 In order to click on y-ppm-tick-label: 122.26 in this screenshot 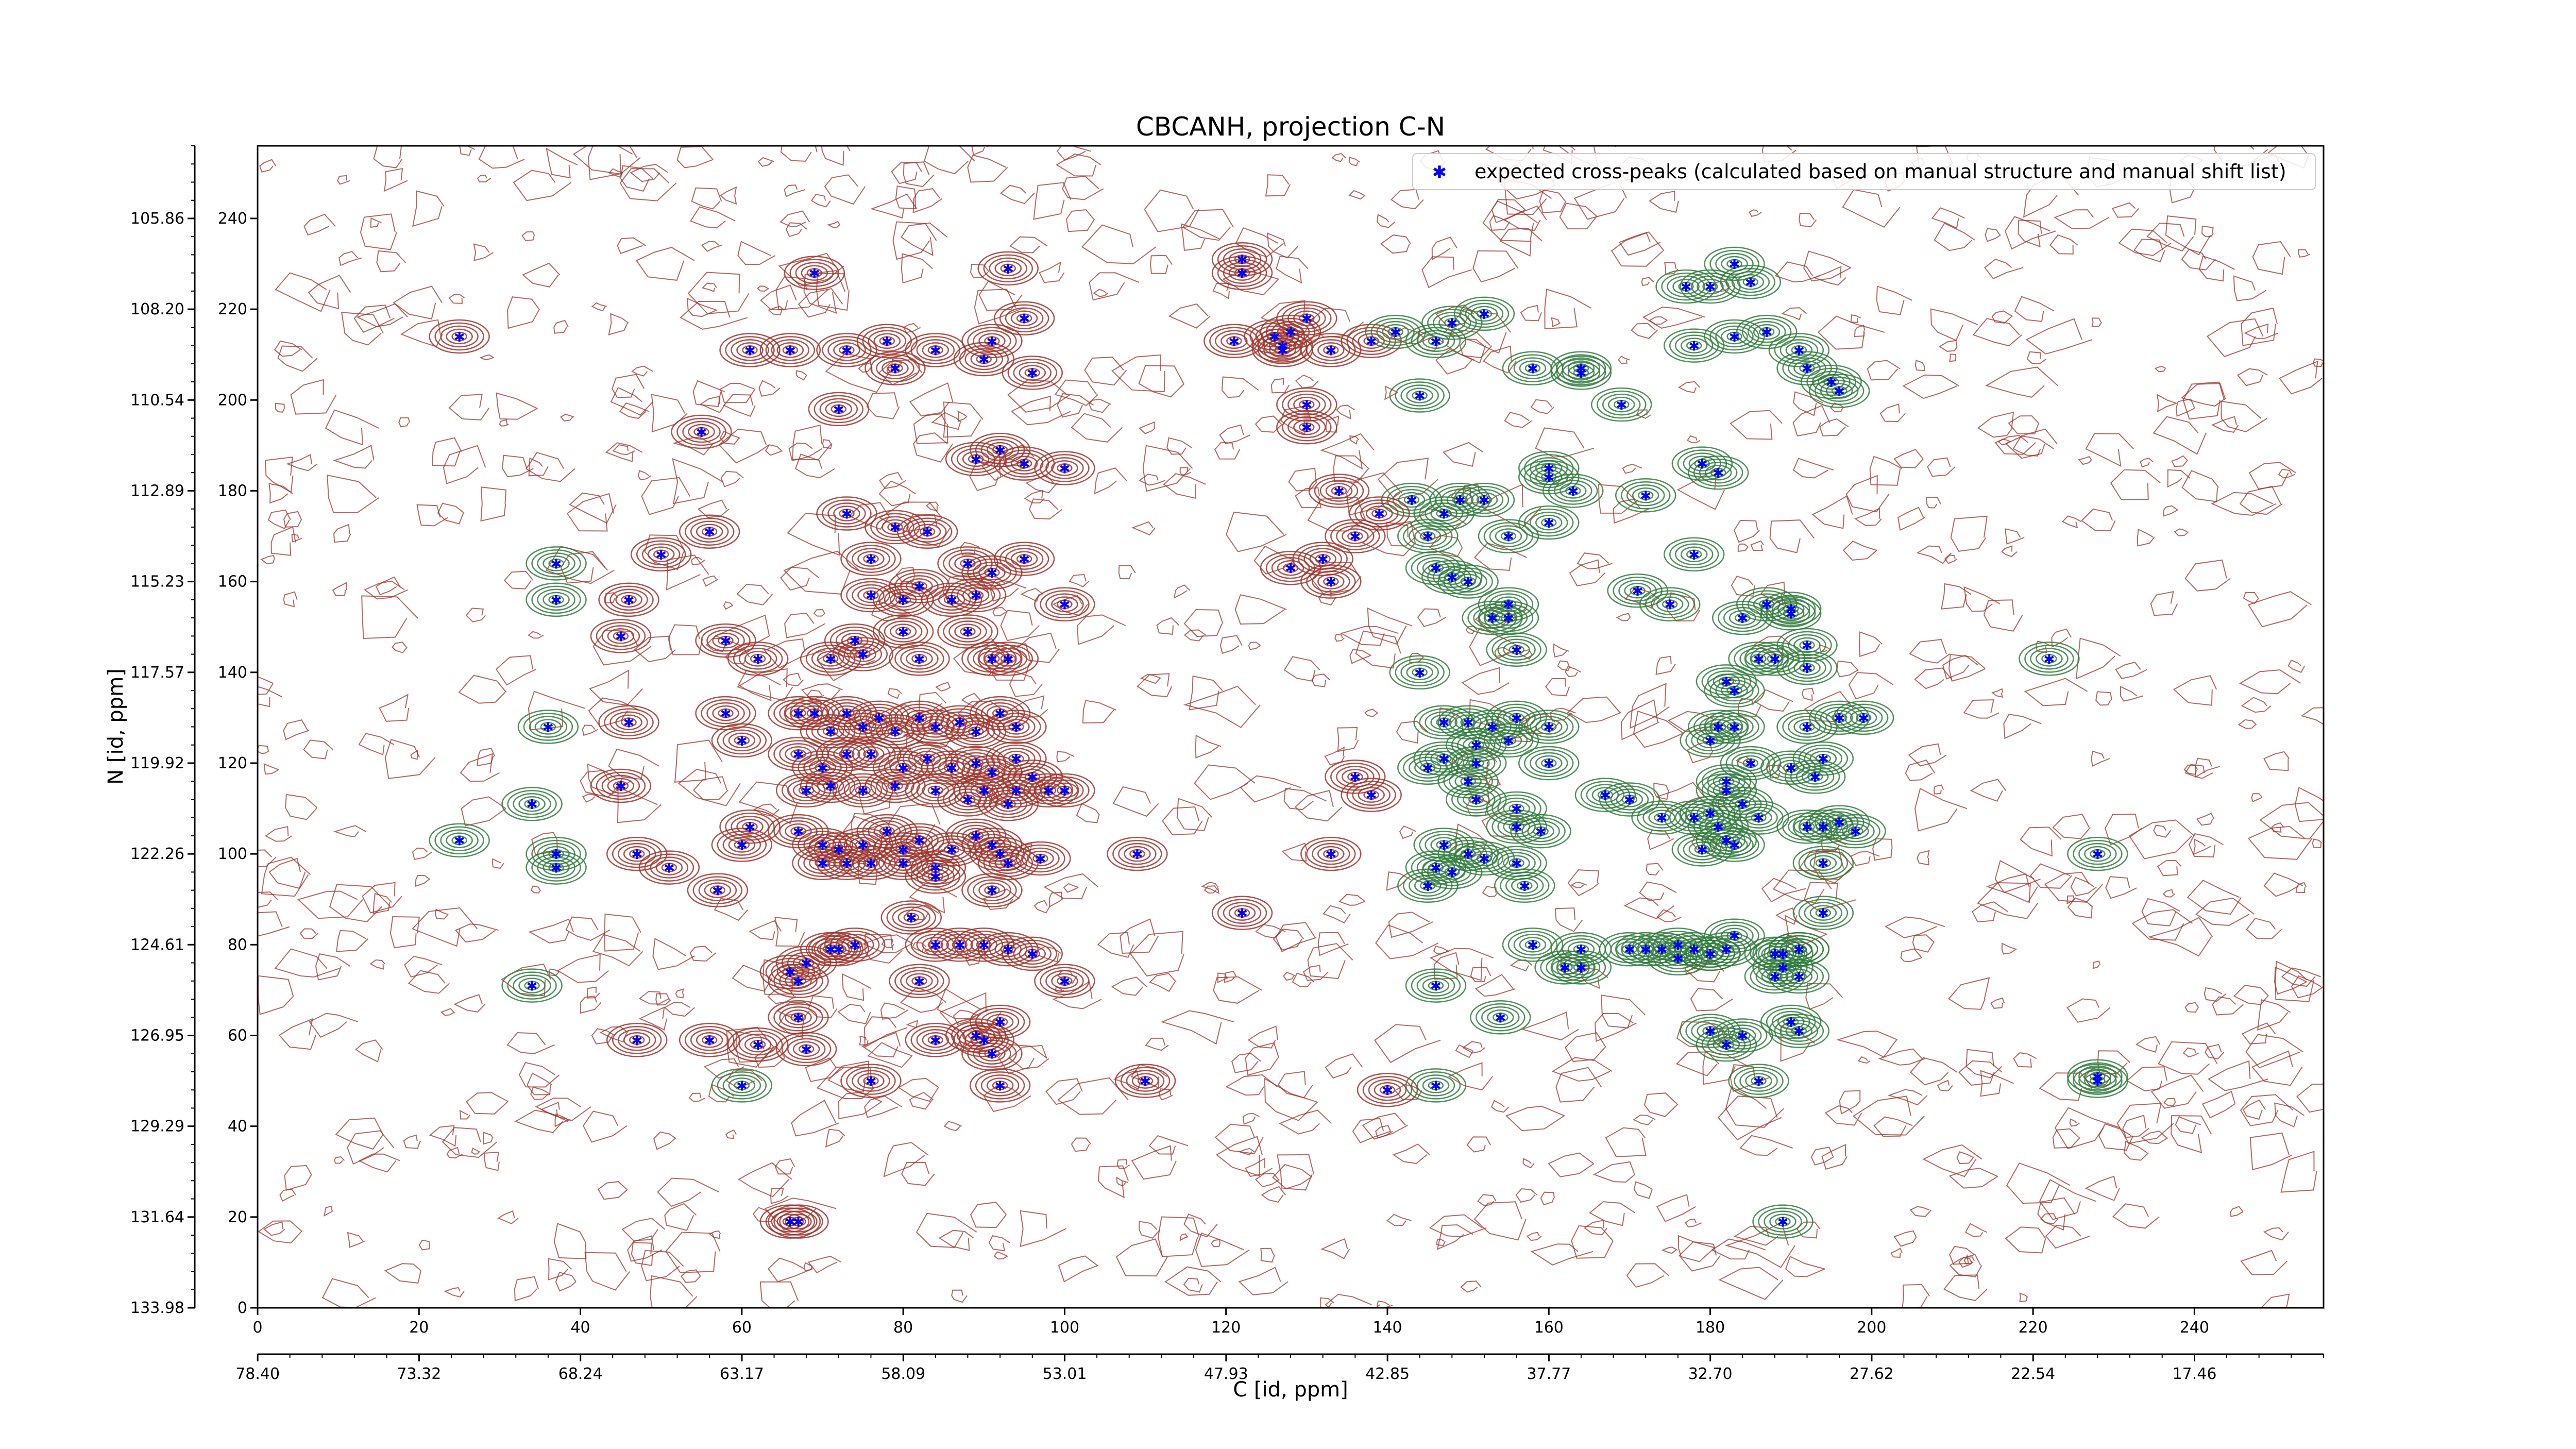, I will do `click(157, 854)`.